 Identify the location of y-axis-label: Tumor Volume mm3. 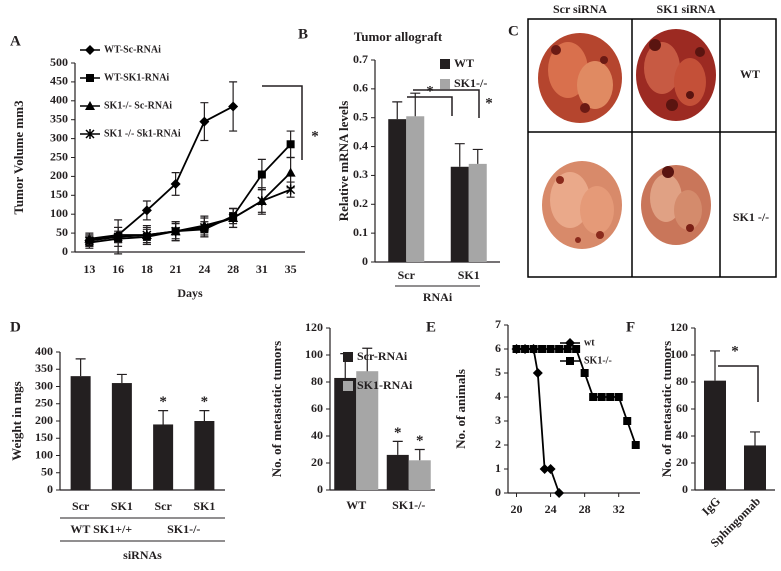
(18, 157).